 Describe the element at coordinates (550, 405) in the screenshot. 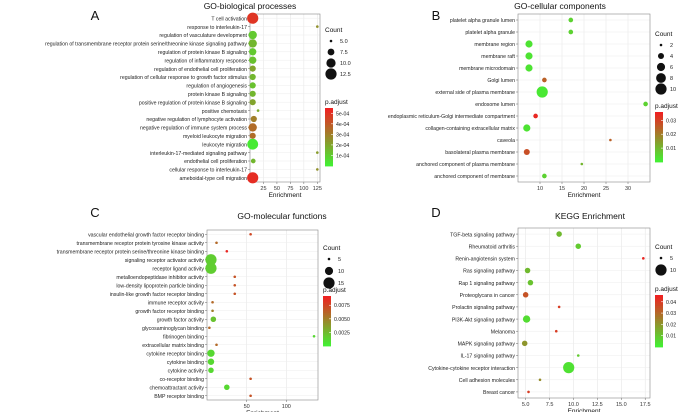

I see `x-tick-label: 7.5` at that location.